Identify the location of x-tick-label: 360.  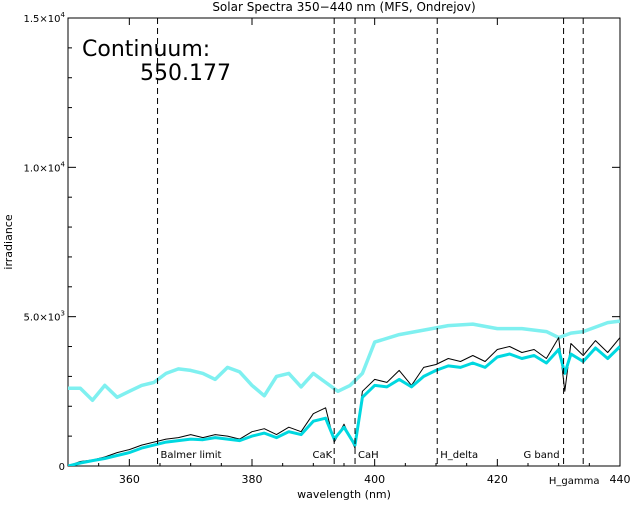
(129, 479).